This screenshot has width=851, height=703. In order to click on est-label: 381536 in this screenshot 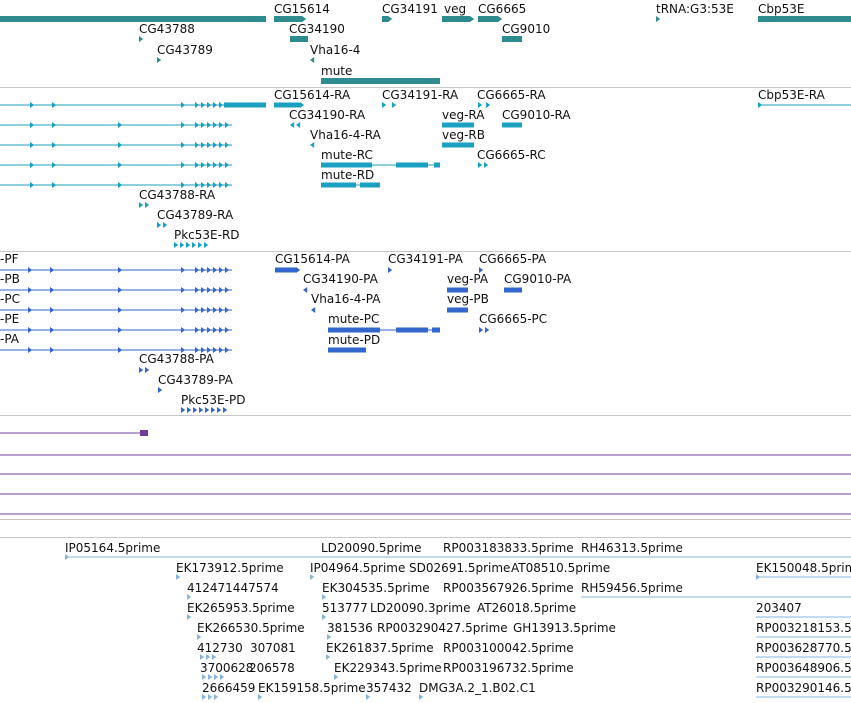, I will do `click(350, 628)`.